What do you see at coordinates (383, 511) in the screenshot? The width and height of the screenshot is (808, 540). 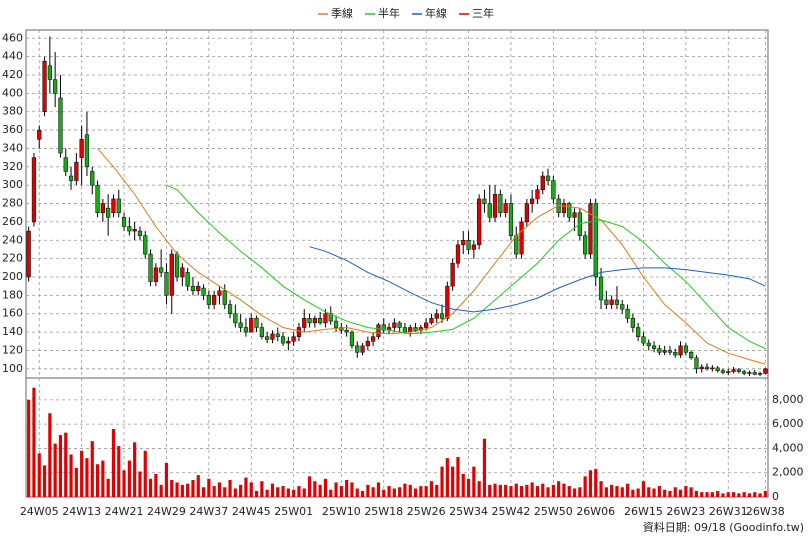 I see `x-tick-label: 25W18` at bounding box center [383, 511].